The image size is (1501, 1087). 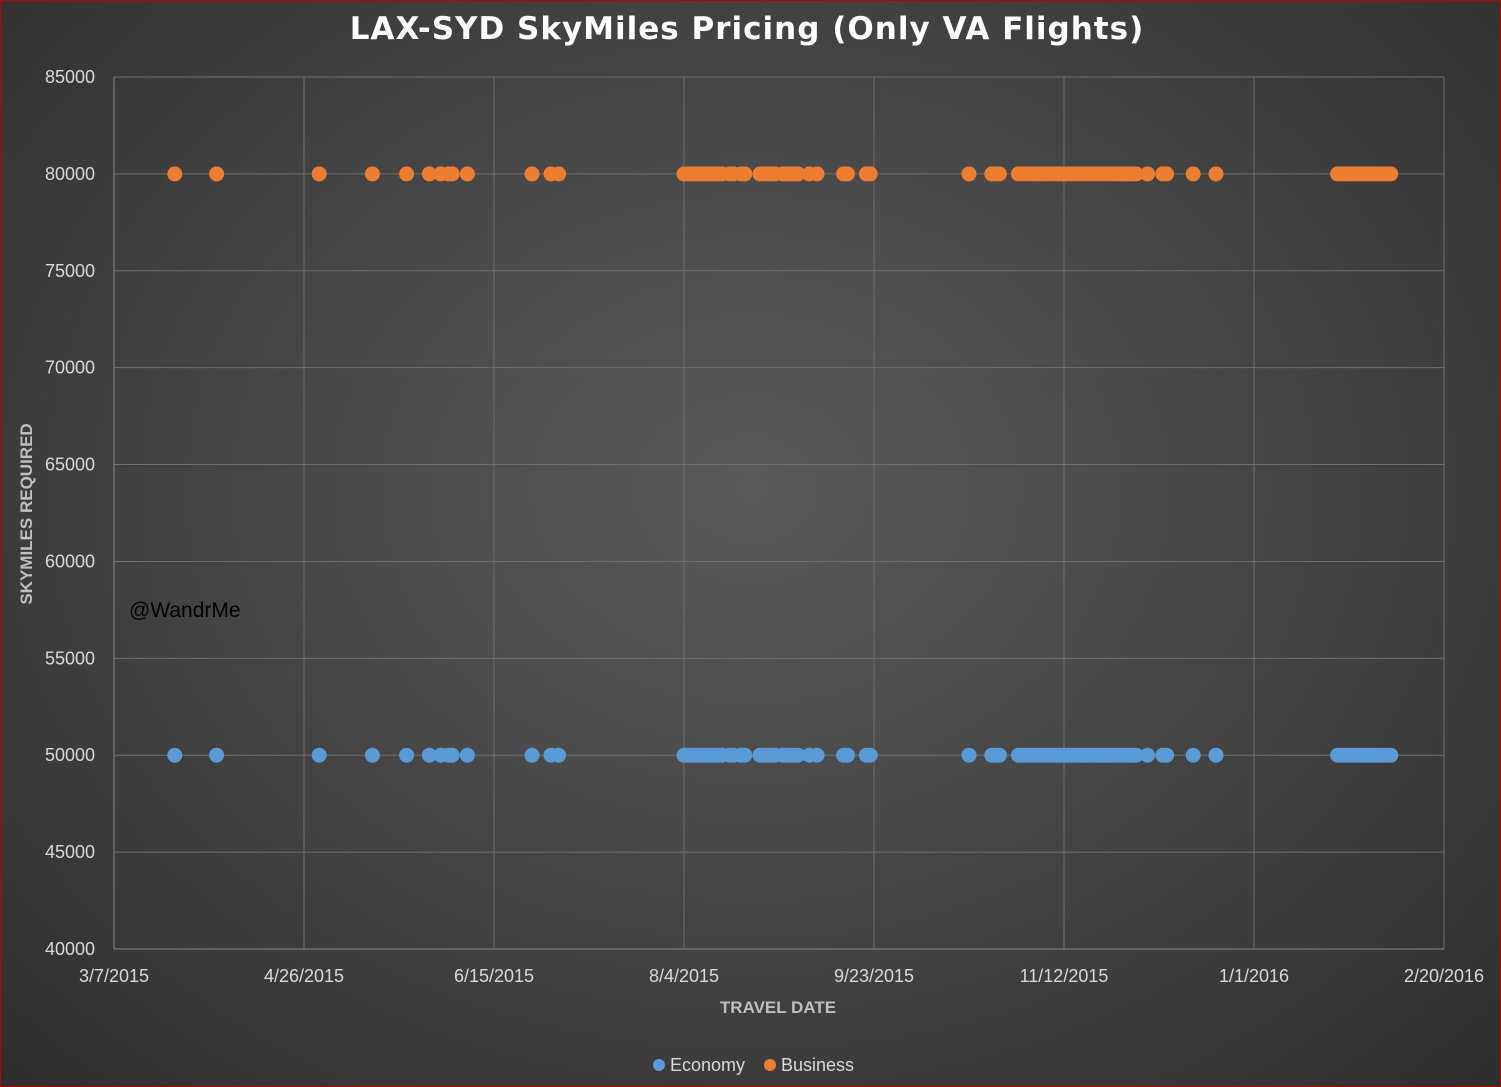 I want to click on x-tick-label: 9/23/2015, so click(x=874, y=976).